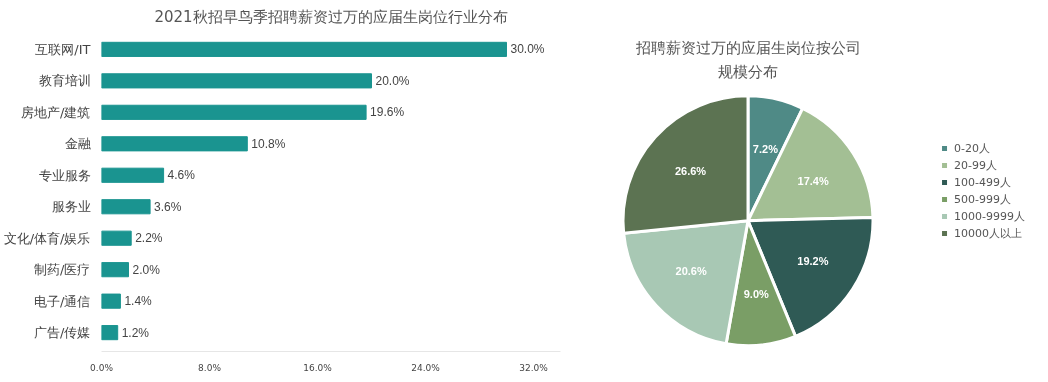 Image resolution: width=1048 pixels, height=382 pixels. Describe the element at coordinates (71, 207) in the screenshot. I see `y-tick-label: 服务业` at that location.